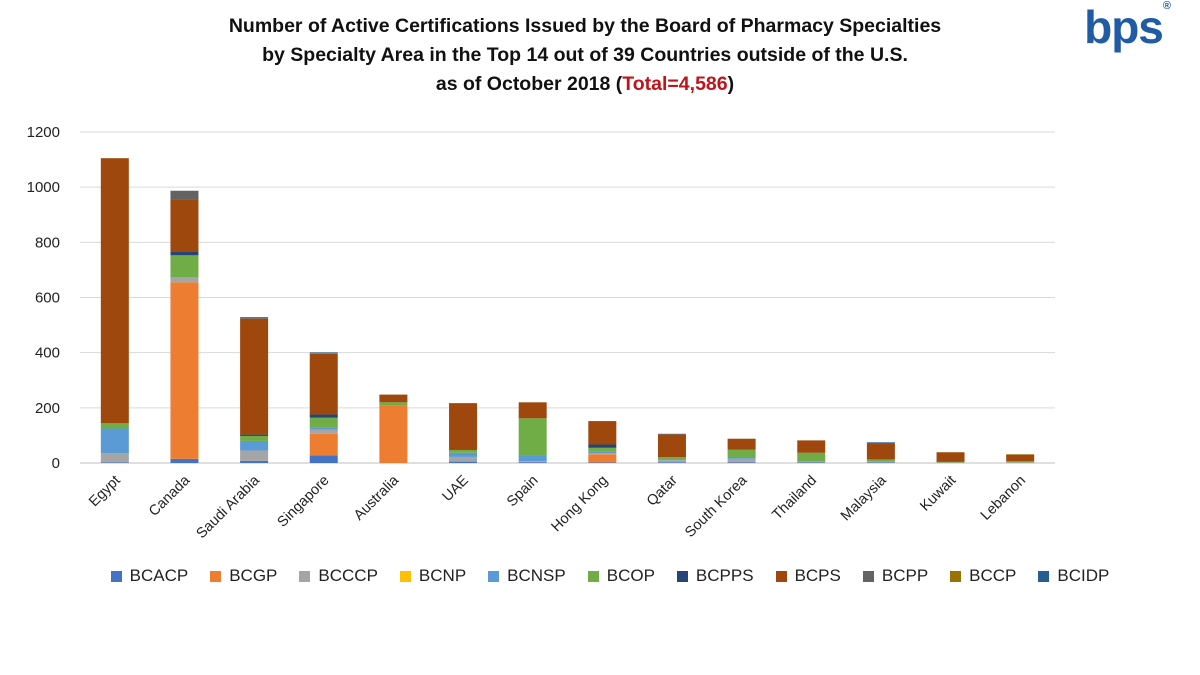 This screenshot has width=1200, height=675. Describe the element at coordinates (170, 496) in the screenshot. I see `x-tick-label: Canada` at that location.